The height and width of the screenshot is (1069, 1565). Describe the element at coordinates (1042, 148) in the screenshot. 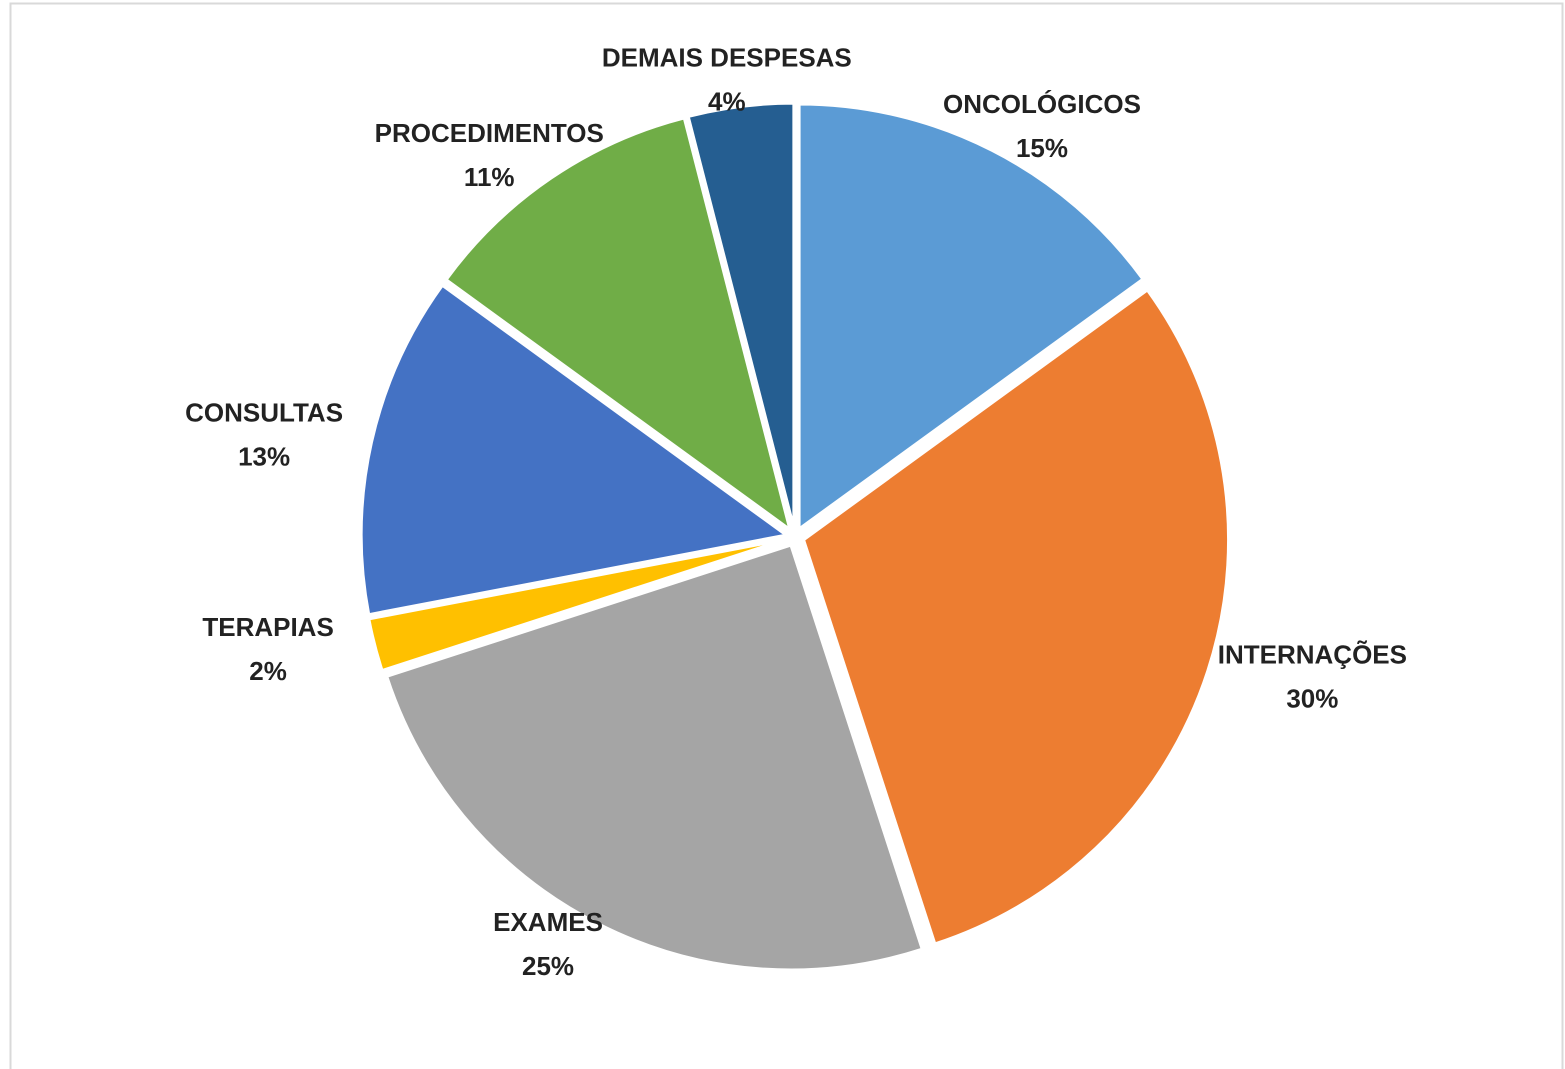

I see `slice-value-label: 15%` at that location.